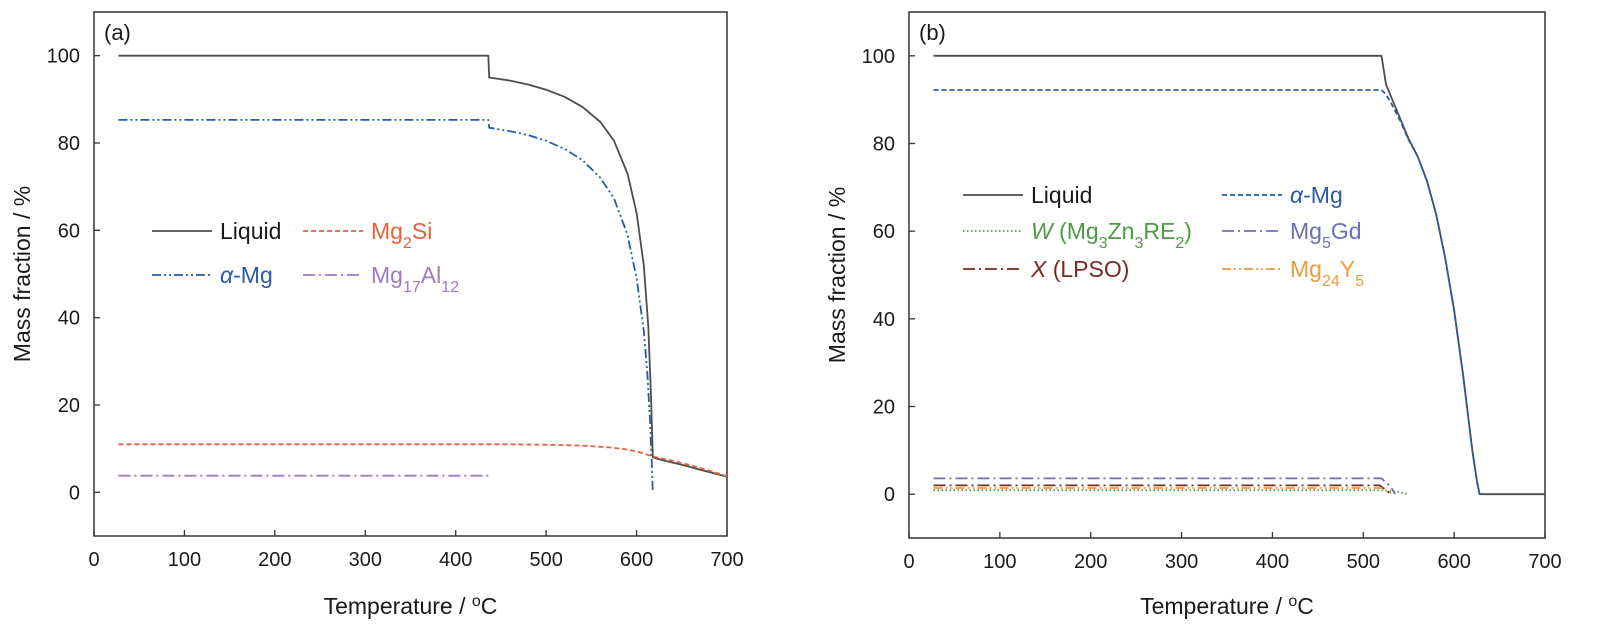  I want to click on legend: Liquid Mg2Si α-Mg Mg17Al12, so click(305, 257).